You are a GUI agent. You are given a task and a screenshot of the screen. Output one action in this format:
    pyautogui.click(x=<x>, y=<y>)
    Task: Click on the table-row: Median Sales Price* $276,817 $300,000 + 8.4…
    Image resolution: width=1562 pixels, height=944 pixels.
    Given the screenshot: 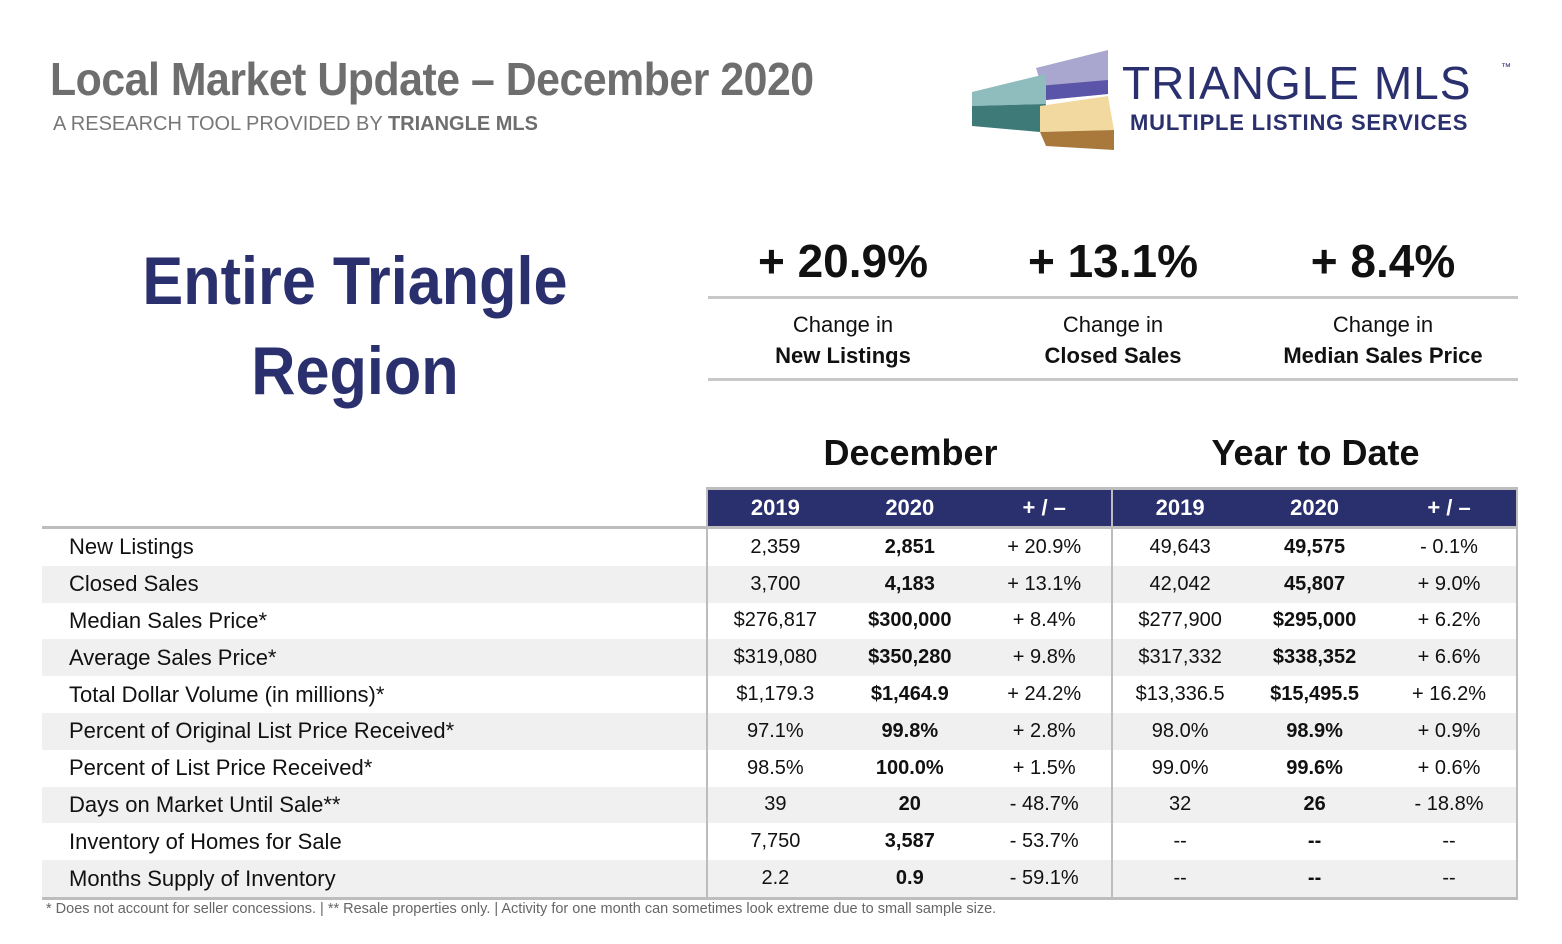 What is the action you would take?
    pyautogui.click(x=780, y=621)
    